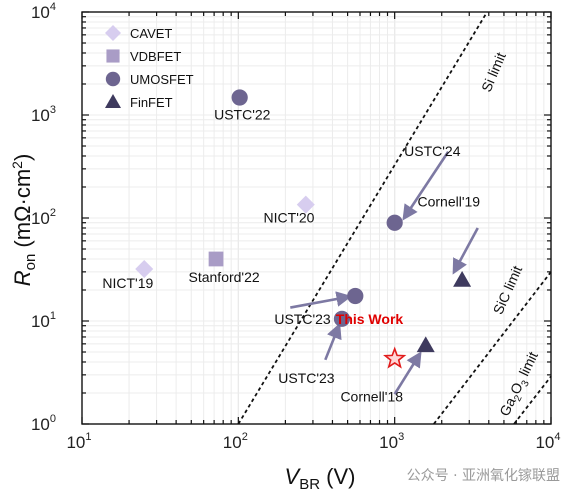  What do you see at coordinates (224, 277) in the screenshot?
I see `annotation-label: Stanford'22` at bounding box center [224, 277].